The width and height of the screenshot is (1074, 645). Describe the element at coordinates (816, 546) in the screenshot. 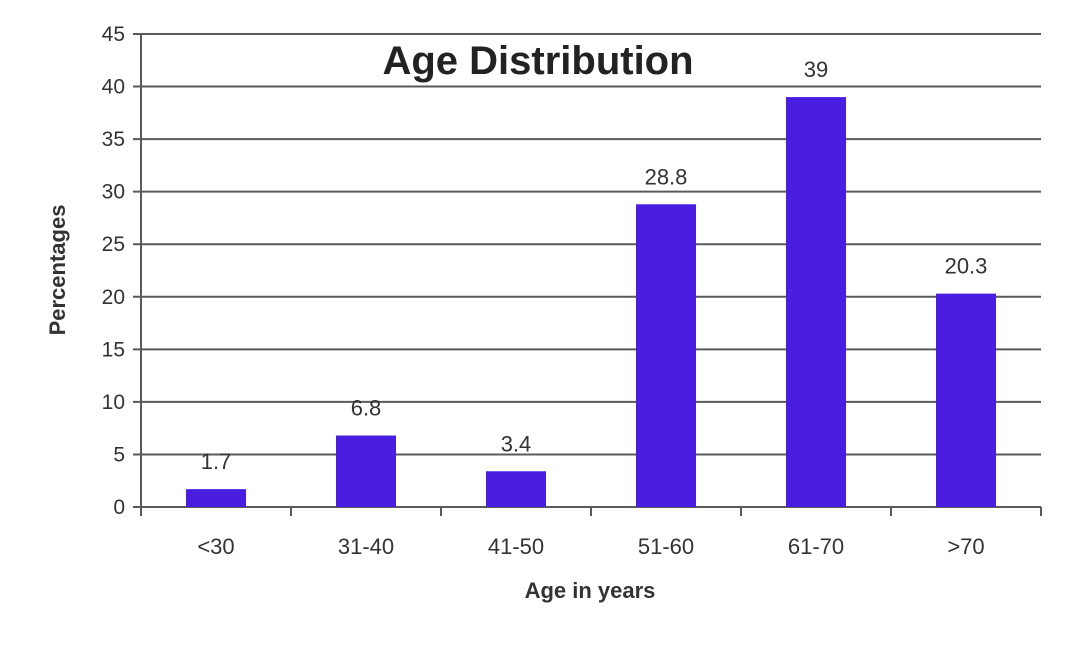

I see `x-tick-label: 61-70` at that location.